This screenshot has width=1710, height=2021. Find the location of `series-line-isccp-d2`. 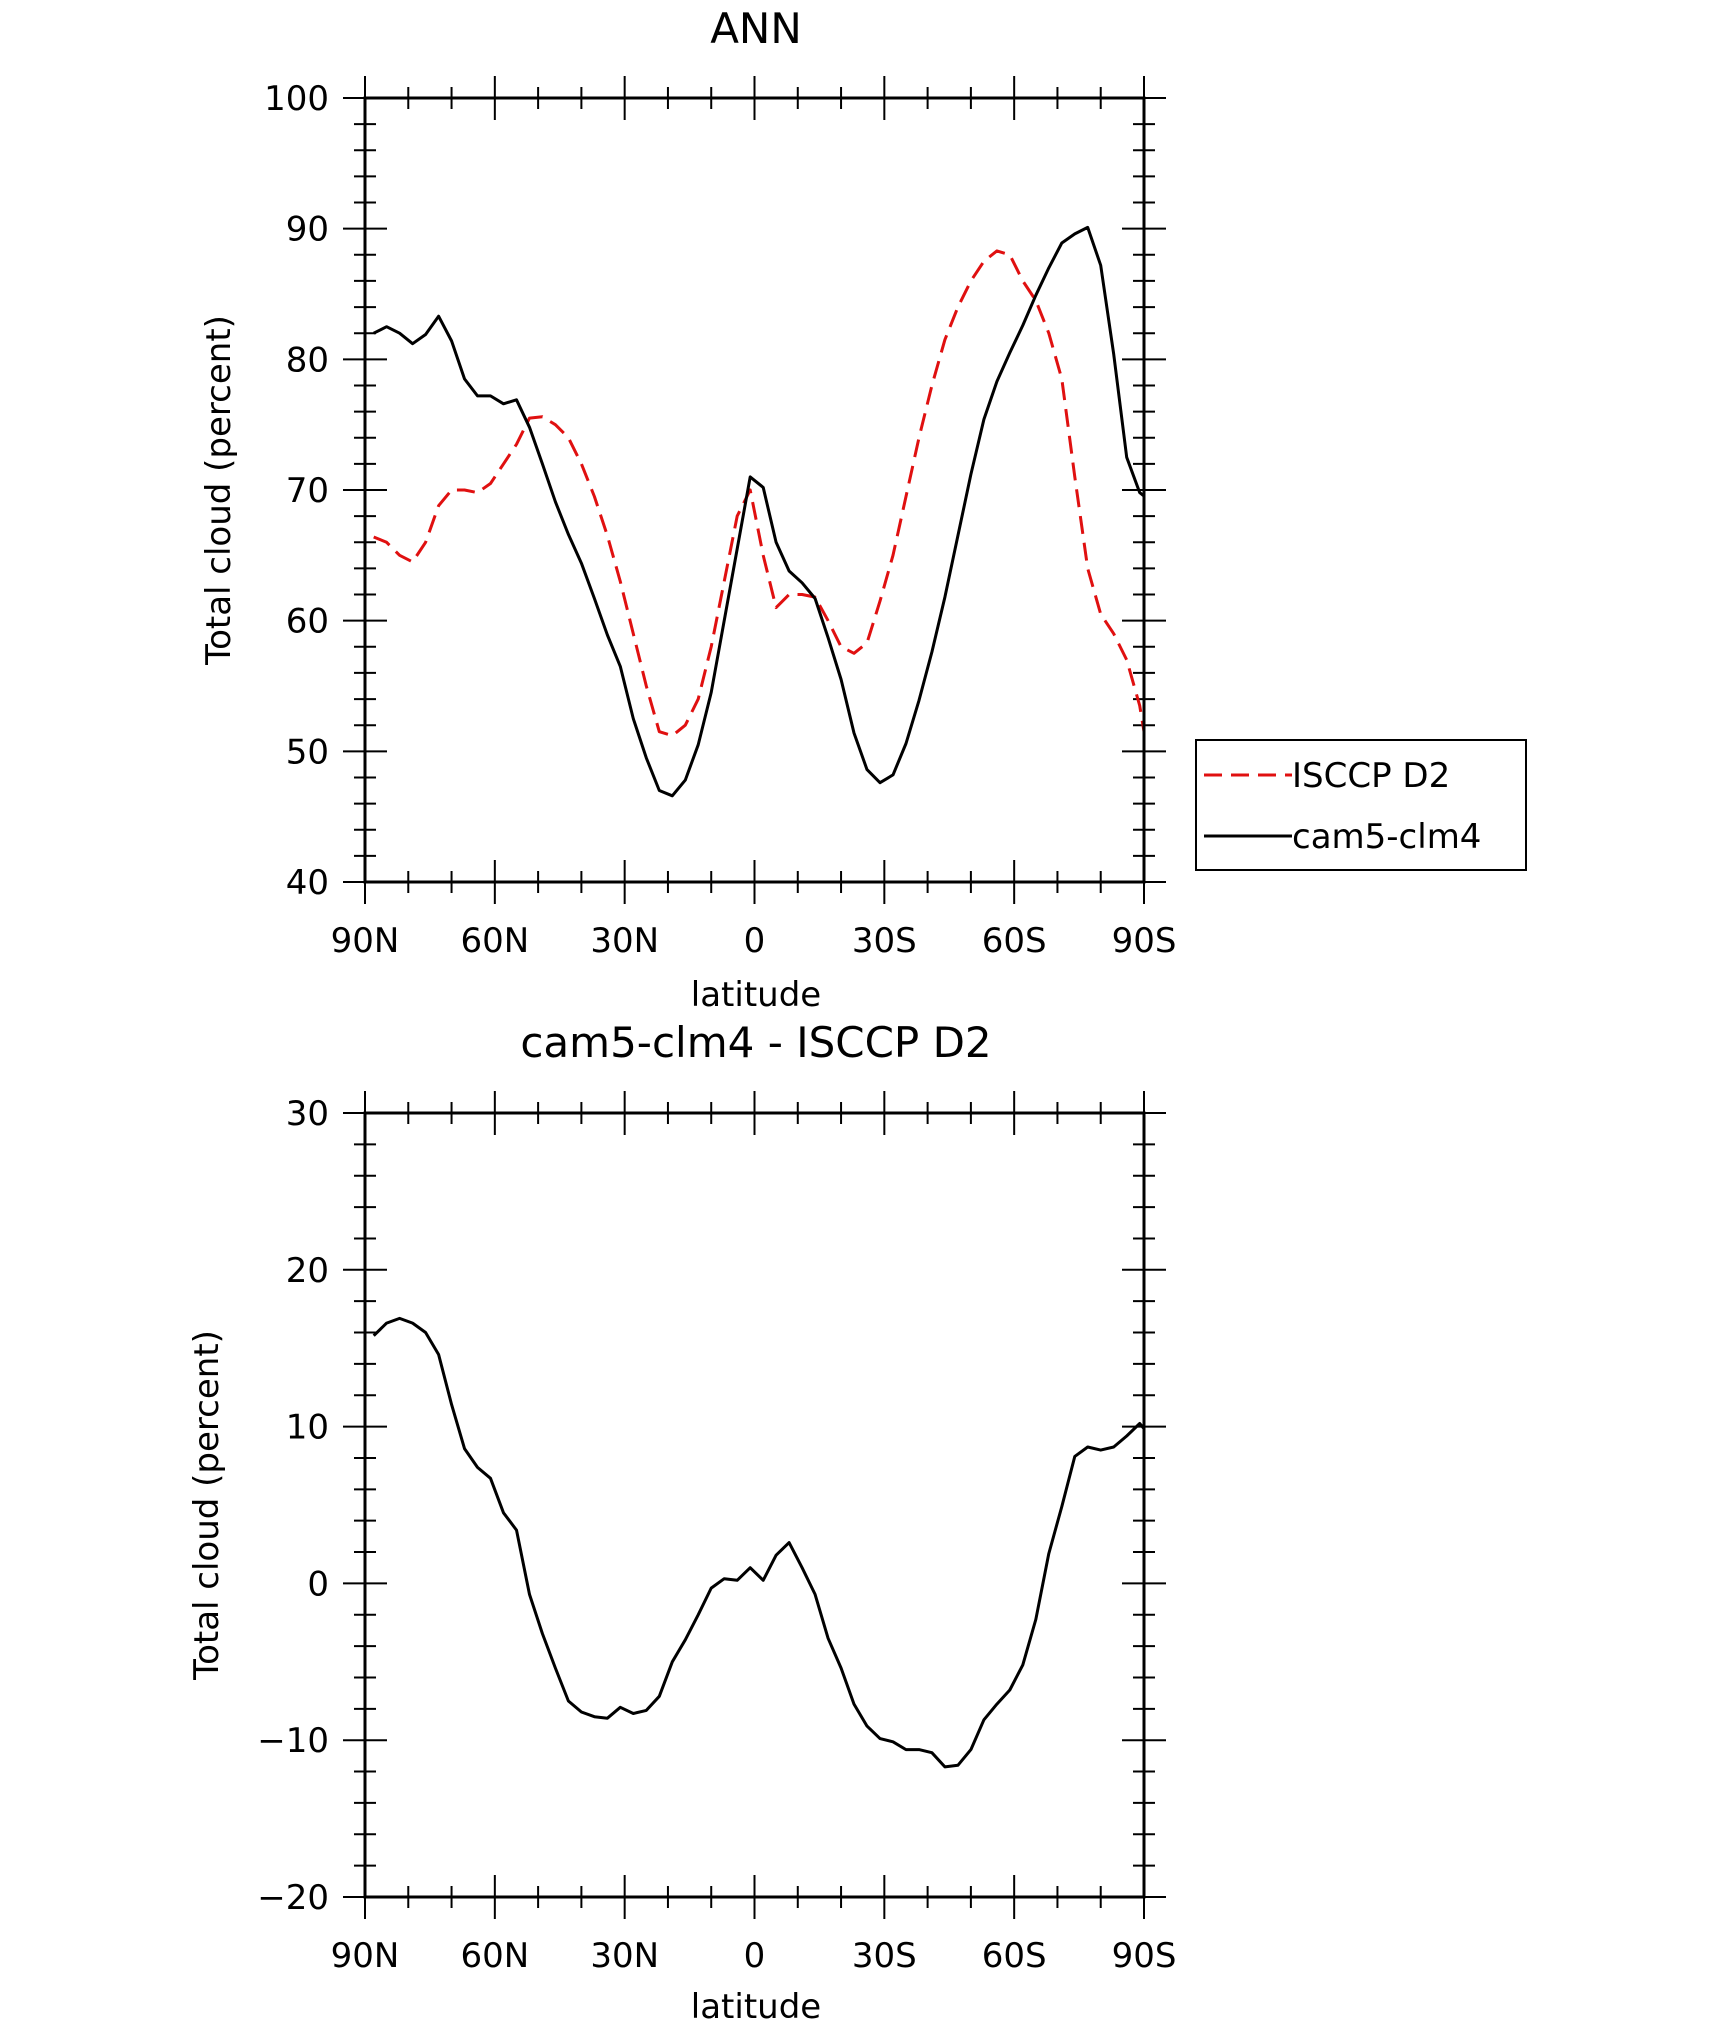

series-line-isccp-d2 is located at coordinates (758, 495).